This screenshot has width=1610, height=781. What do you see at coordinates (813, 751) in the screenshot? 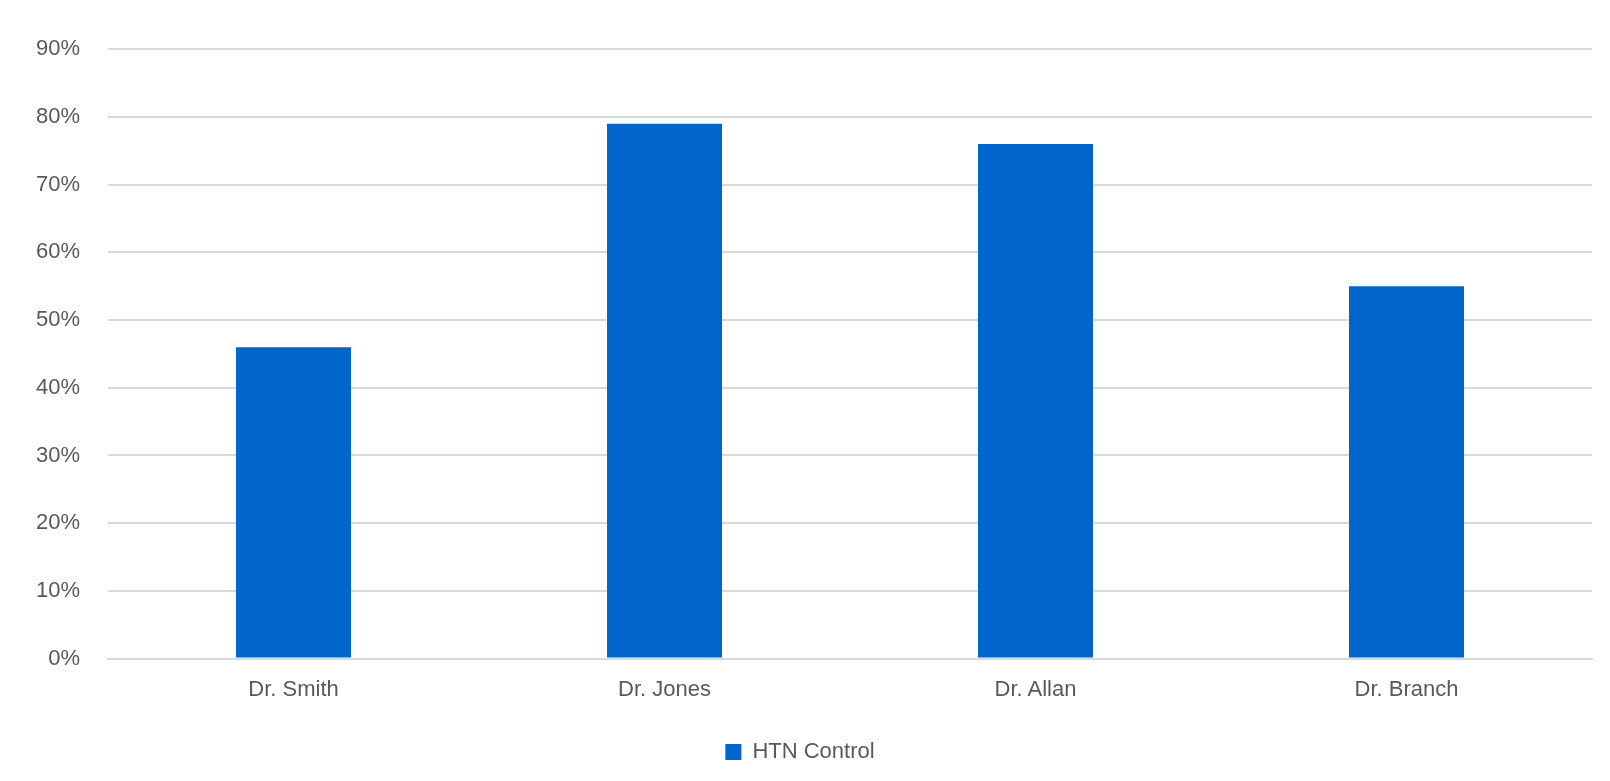
I see `legend-label: HTN Control` at bounding box center [813, 751].